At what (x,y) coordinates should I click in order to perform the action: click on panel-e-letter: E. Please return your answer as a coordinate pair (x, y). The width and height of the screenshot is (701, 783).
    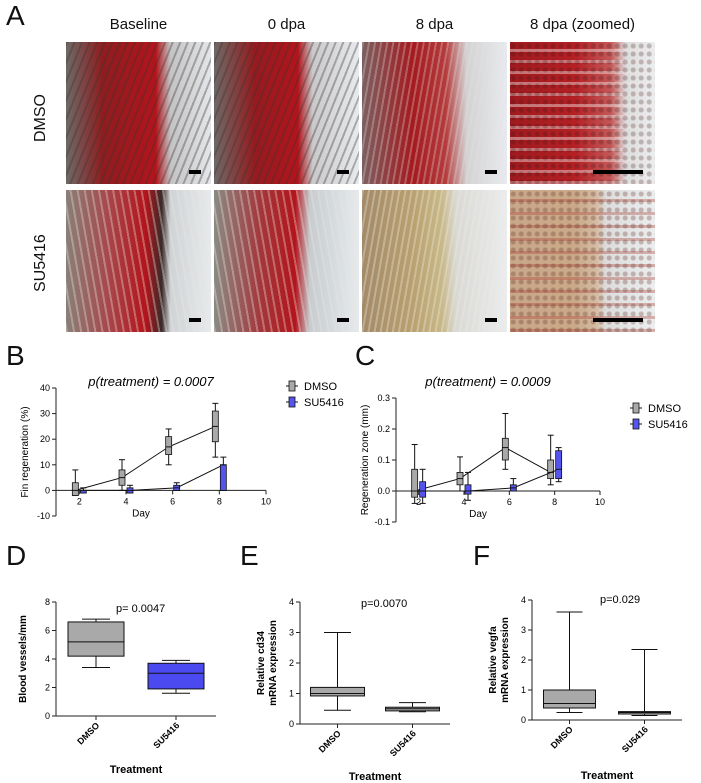
    Looking at the image, I should click on (249, 555).